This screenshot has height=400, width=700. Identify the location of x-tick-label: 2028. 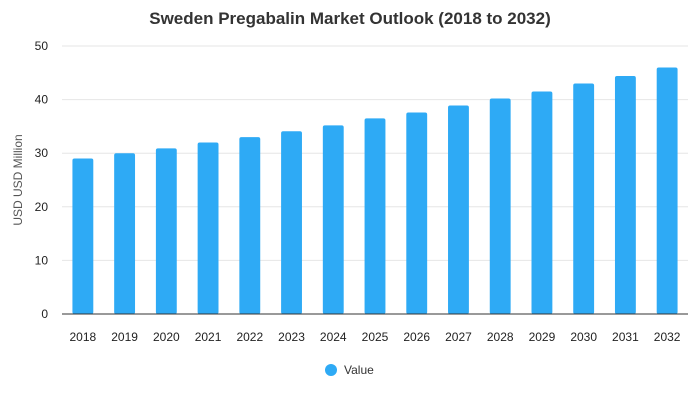
(500, 337).